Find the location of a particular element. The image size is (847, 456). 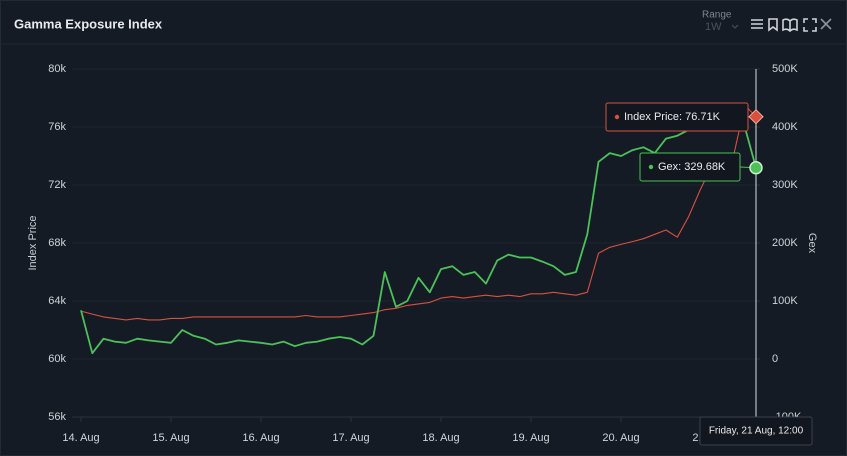

y-tick-label: 64k is located at coordinates (57, 301).